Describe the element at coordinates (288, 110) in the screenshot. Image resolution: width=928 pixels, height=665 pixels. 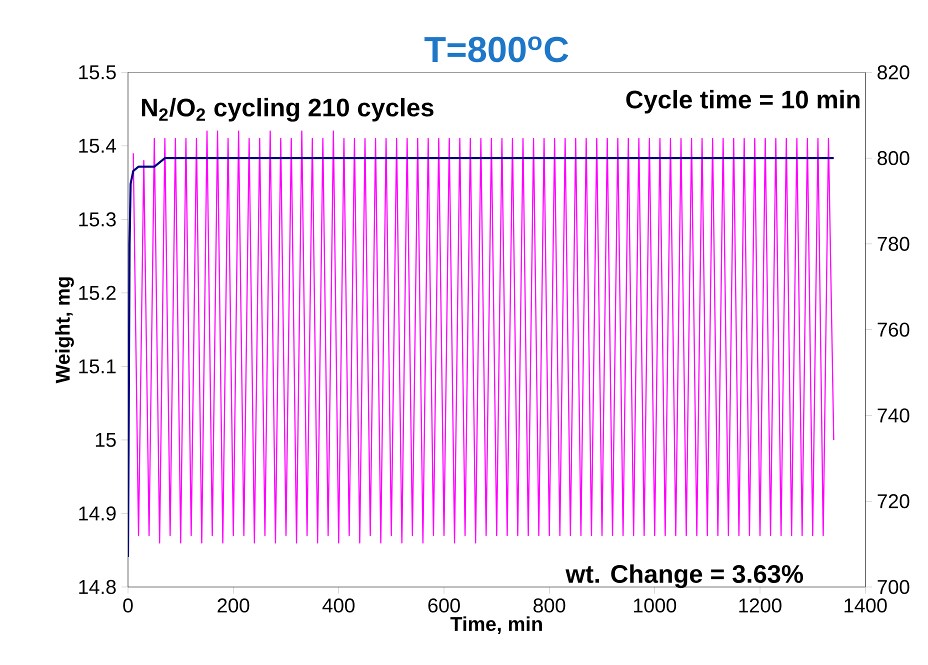
I see `annotation: N$_{2}$/O$_{2}$ cycling 210 cycles` at that location.